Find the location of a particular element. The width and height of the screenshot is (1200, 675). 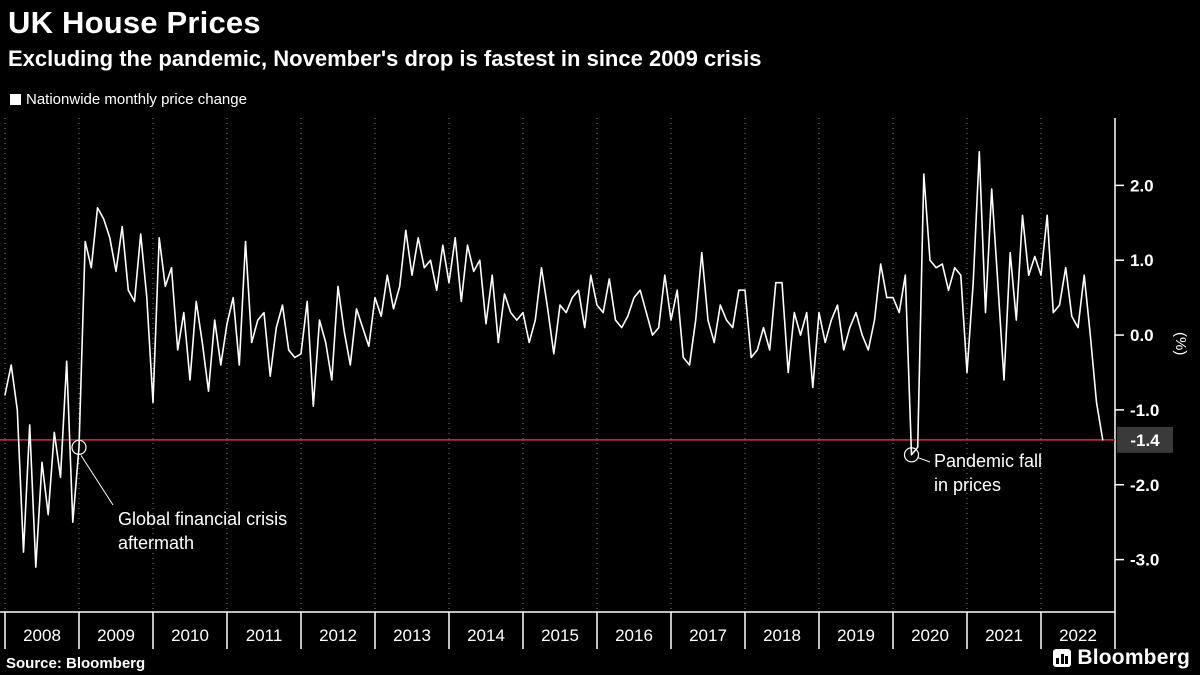

x-axis-label: 2011 is located at coordinates (264, 635).